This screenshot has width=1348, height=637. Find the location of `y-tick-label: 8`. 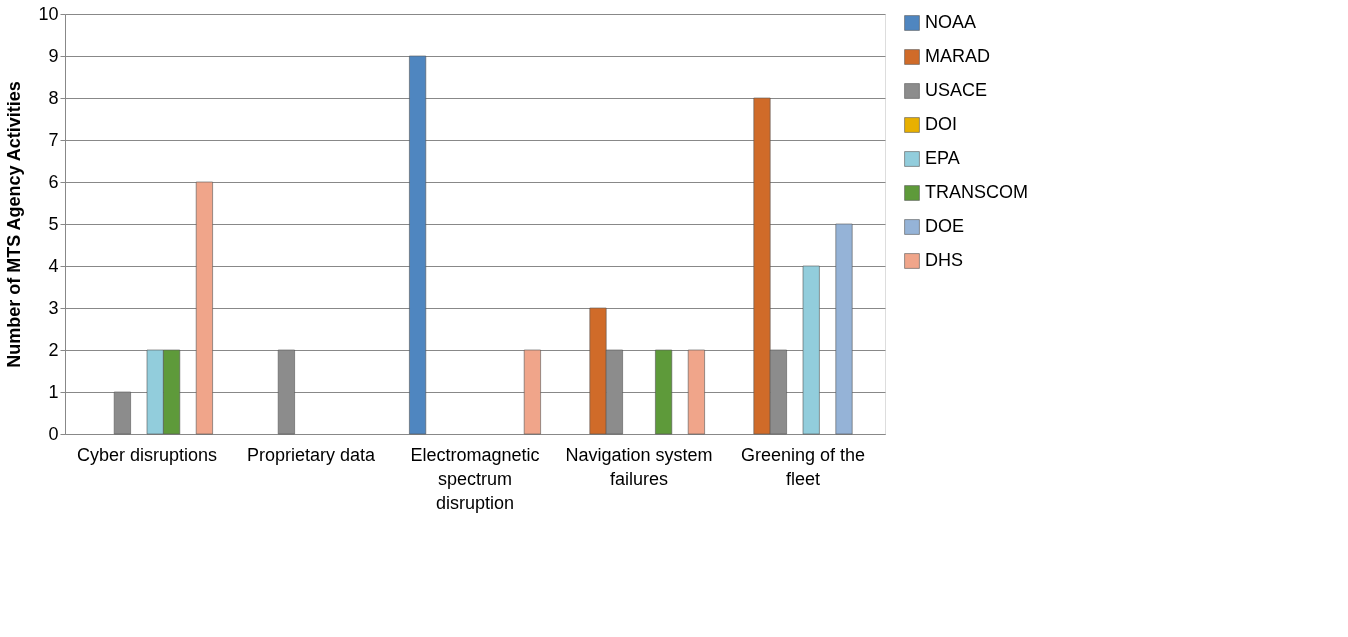

y-tick-label: 8 is located at coordinates (53, 97).